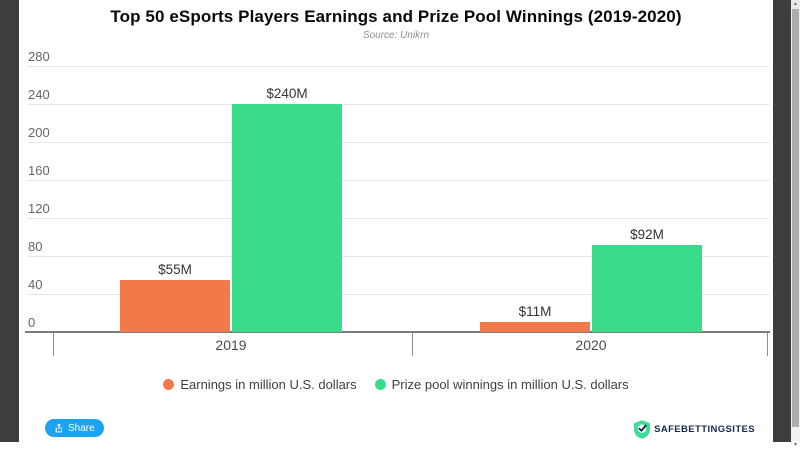  What do you see at coordinates (39, 94) in the screenshot?
I see `y-axis-tick-label: 240` at bounding box center [39, 94].